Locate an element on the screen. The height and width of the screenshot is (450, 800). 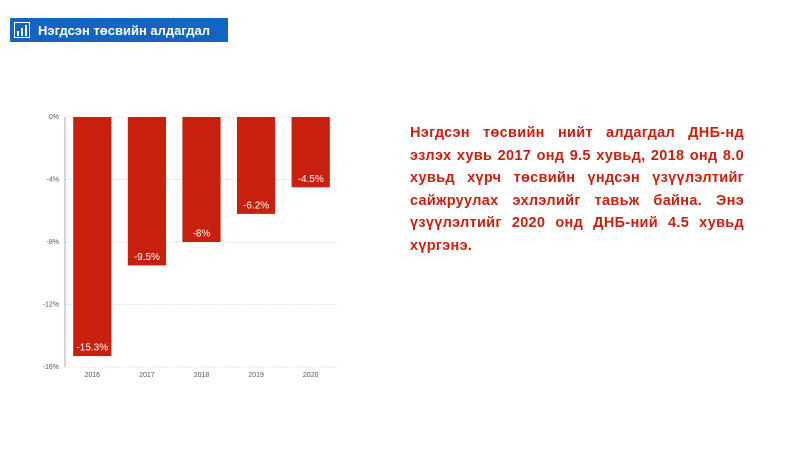
header: Нэгдсэн төсвийн алдагдал is located at coordinates (119, 30).